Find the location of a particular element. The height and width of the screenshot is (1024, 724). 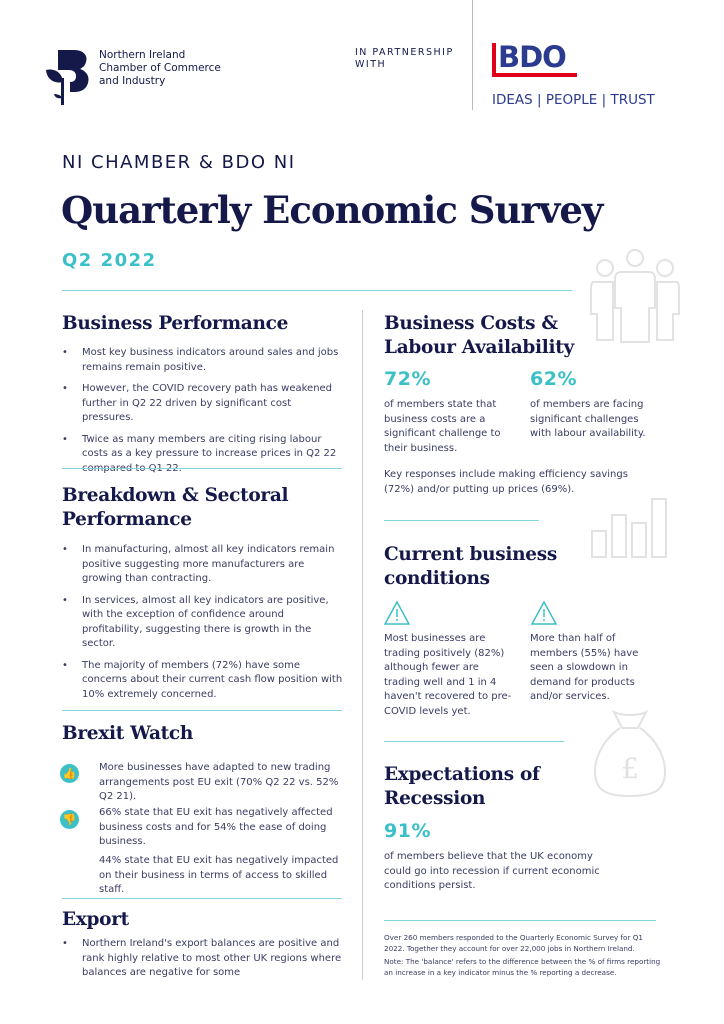

export-heading: Export is located at coordinates (95, 919).